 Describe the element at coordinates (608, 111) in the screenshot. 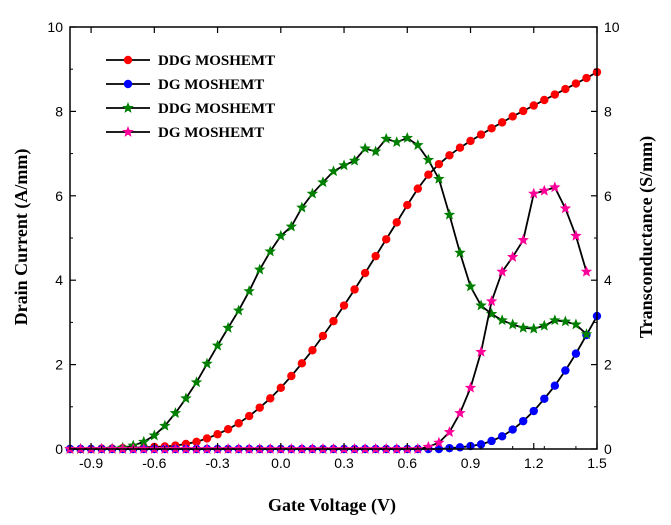

I see `y2-tick-label: 8` at that location.